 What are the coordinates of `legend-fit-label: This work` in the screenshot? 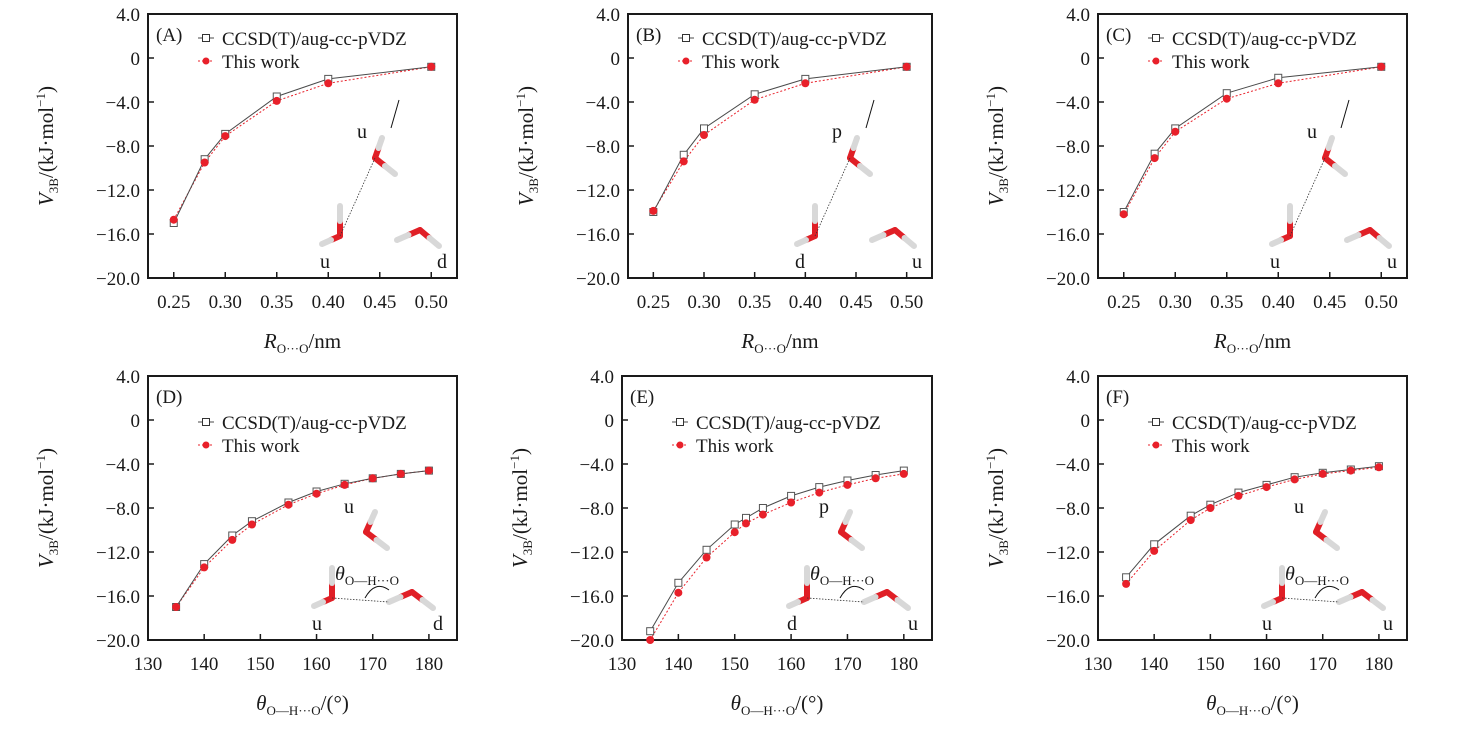 It's located at (735, 446).